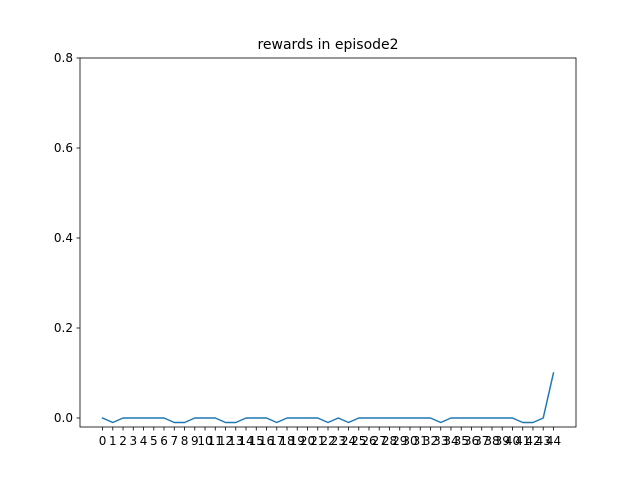 This screenshot has height=485, width=640. I want to click on x-tick-label: 15, so click(256, 441).